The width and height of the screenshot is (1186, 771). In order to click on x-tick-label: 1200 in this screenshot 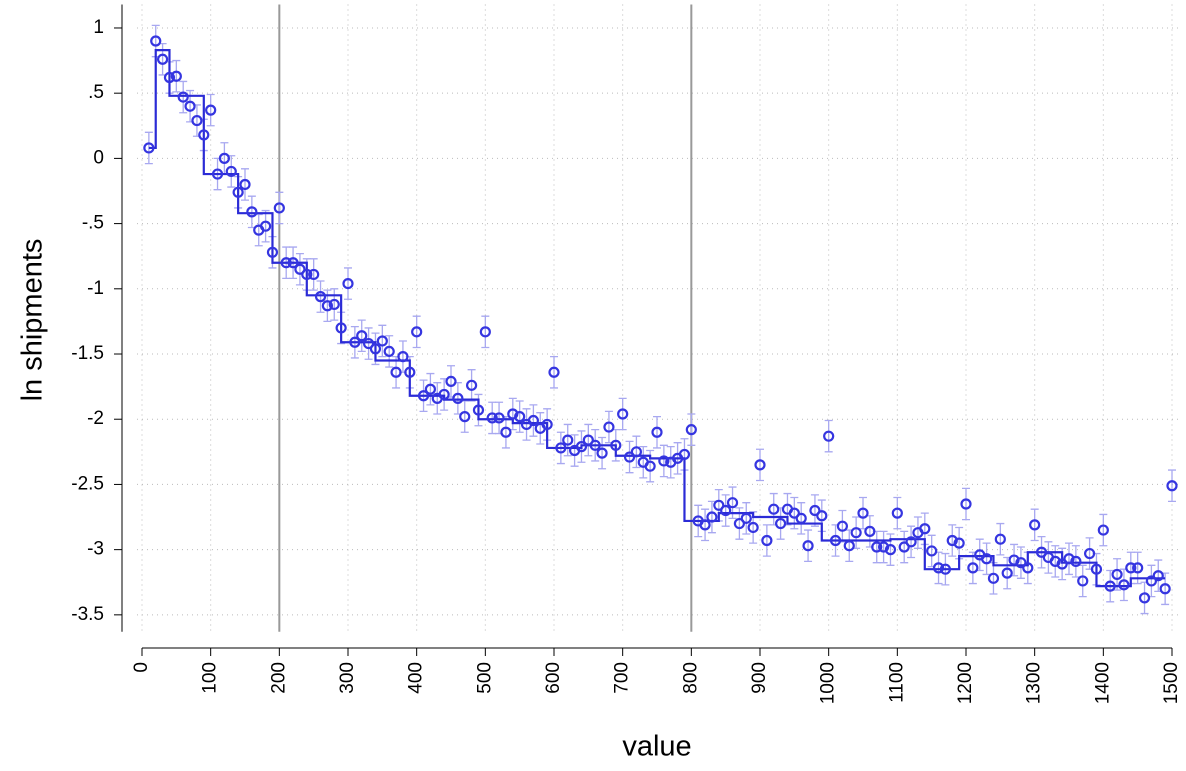, I will do `click(965, 683)`.